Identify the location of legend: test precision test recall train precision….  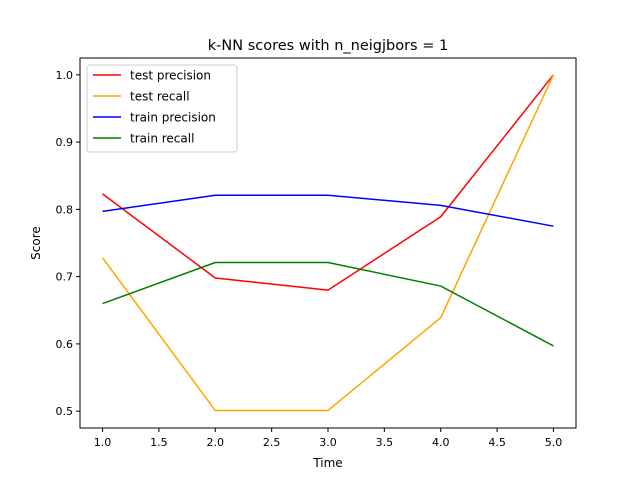
(162, 108).